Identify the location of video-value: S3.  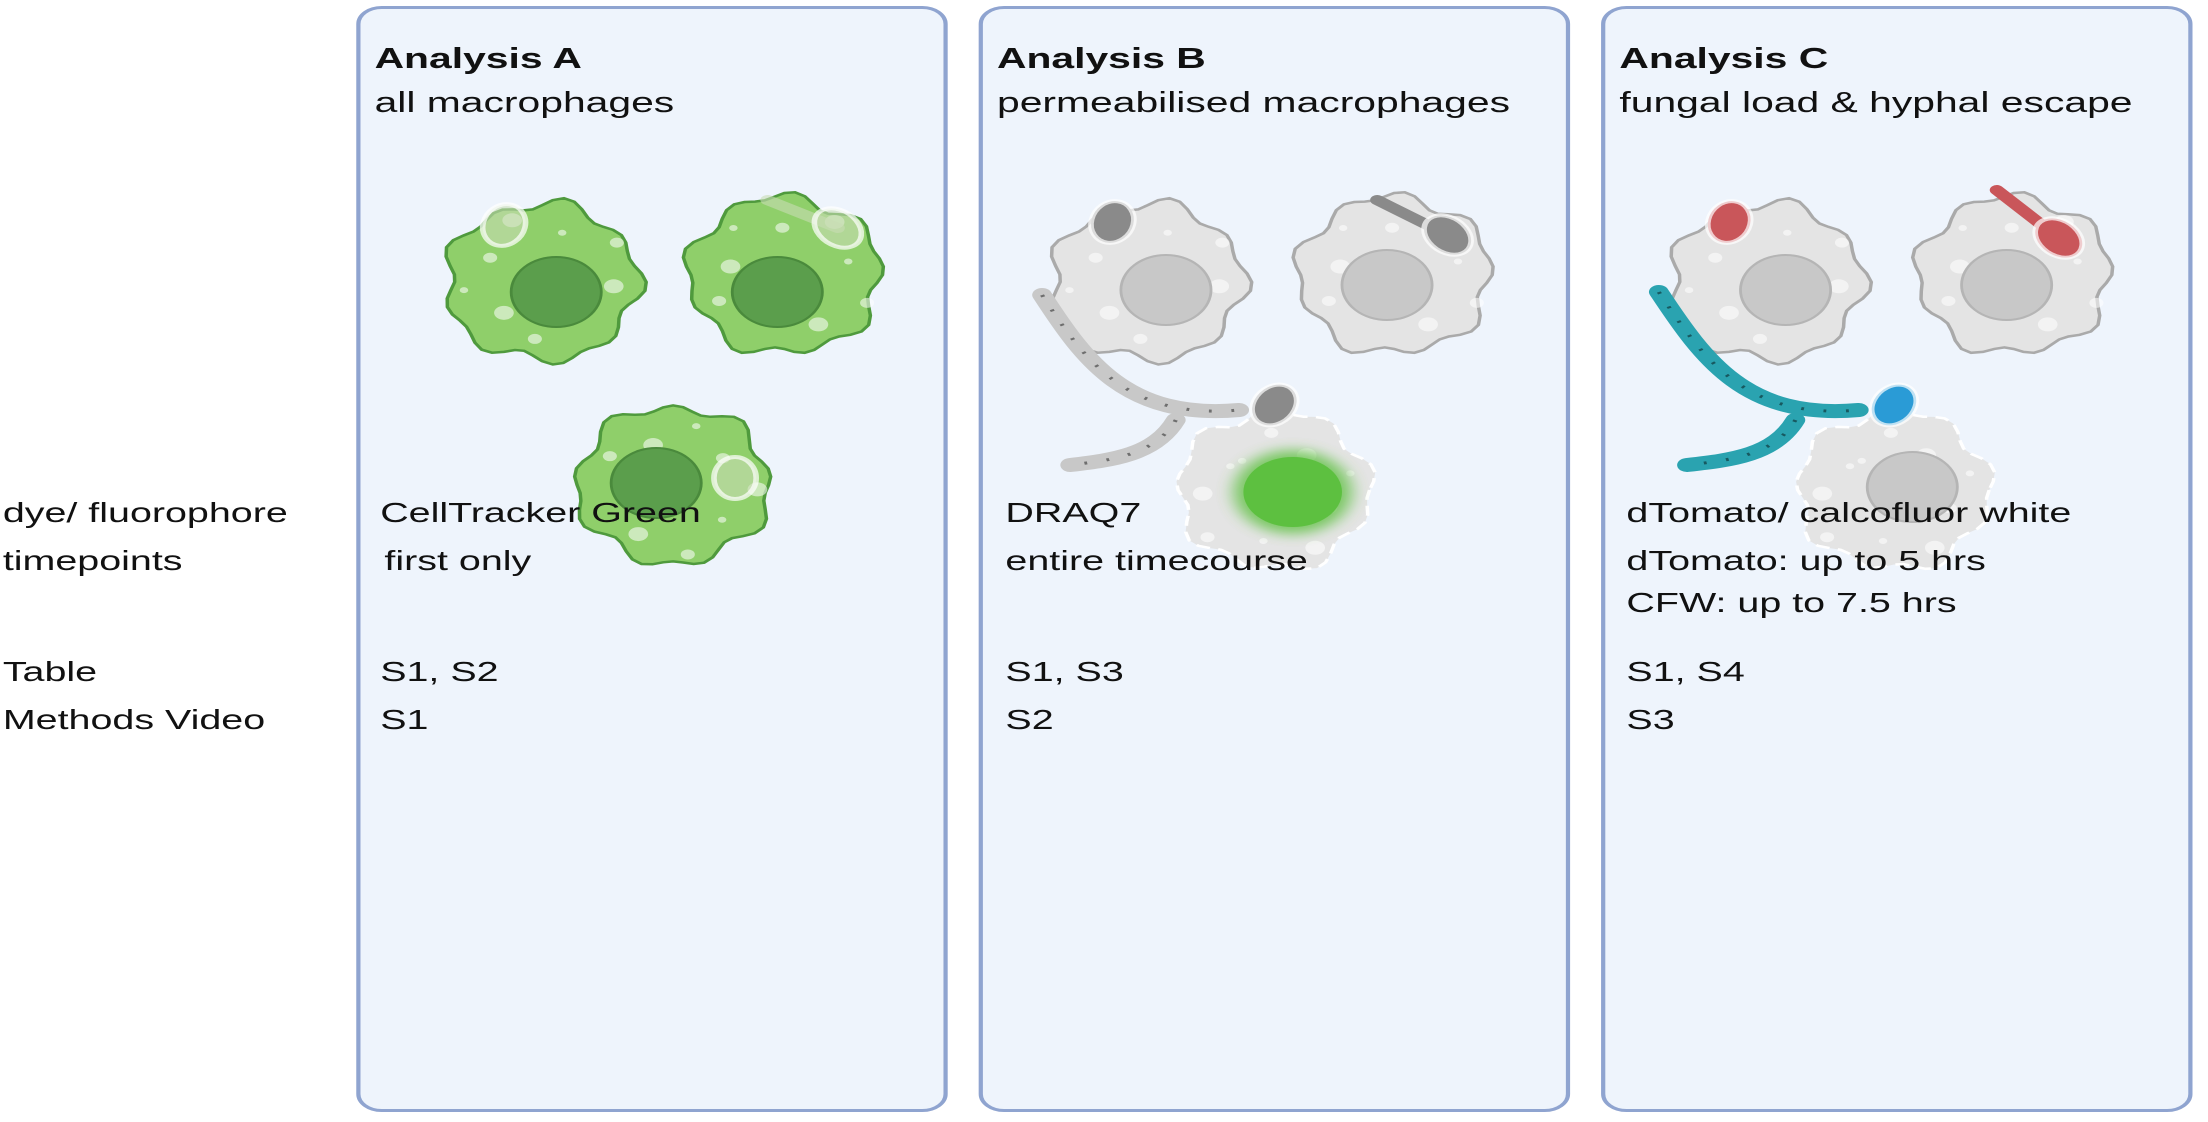
(1650, 719).